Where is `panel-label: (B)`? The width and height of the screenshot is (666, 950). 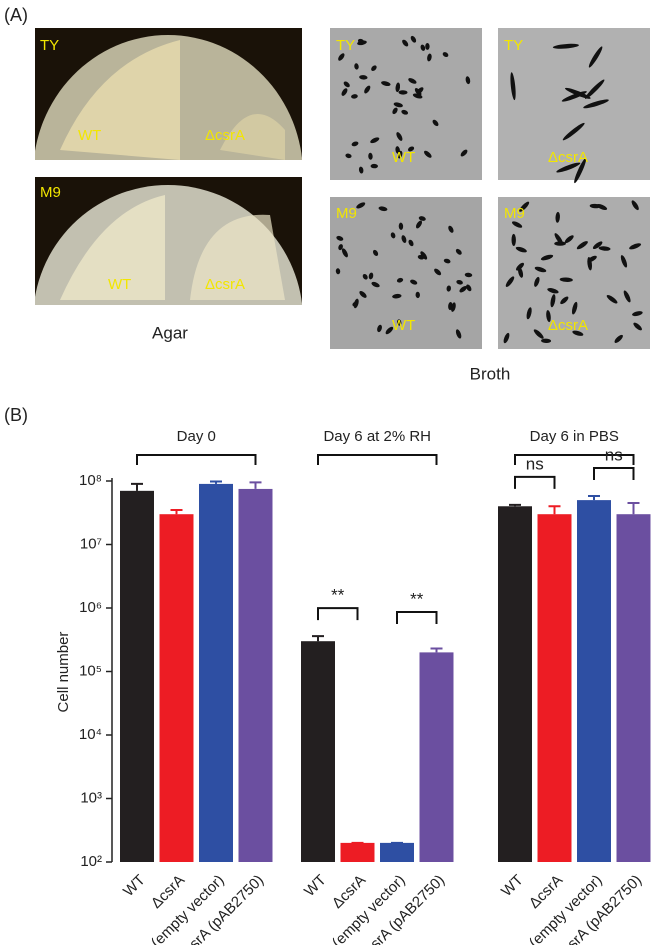
panel-label: (B) is located at coordinates (16, 415).